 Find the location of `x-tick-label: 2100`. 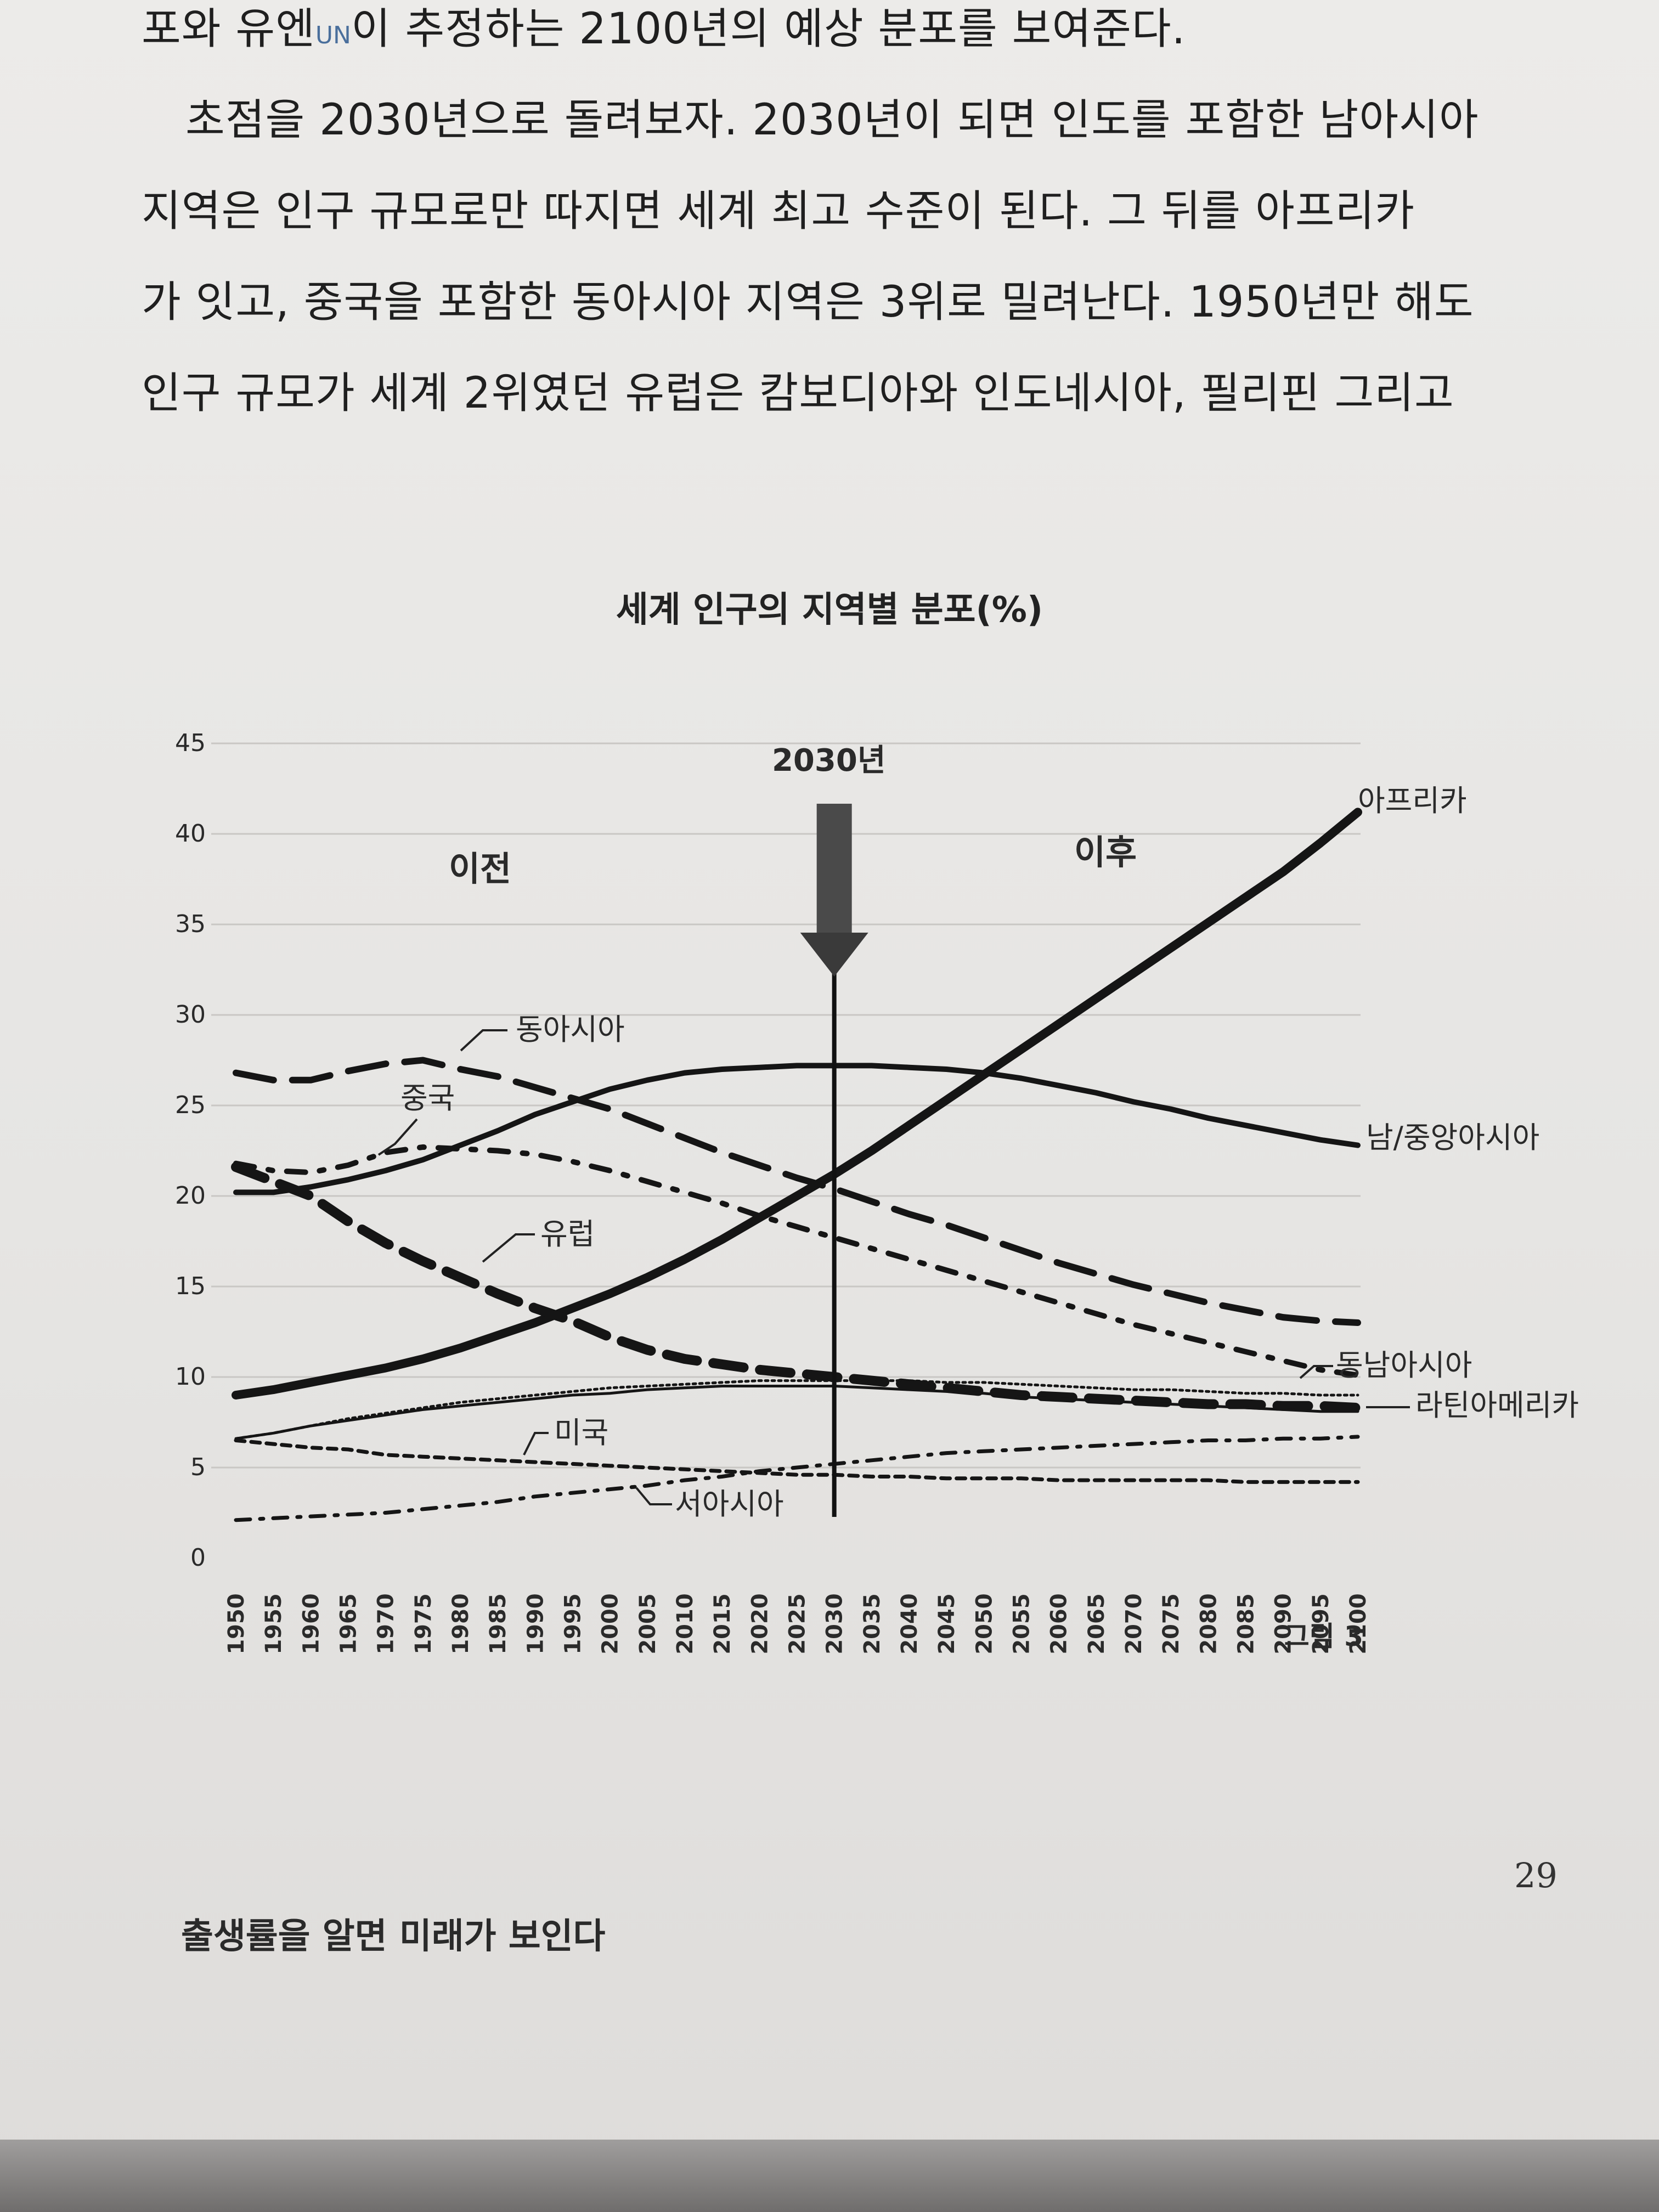

x-tick-label: 2100 is located at coordinates (1359, 1623).